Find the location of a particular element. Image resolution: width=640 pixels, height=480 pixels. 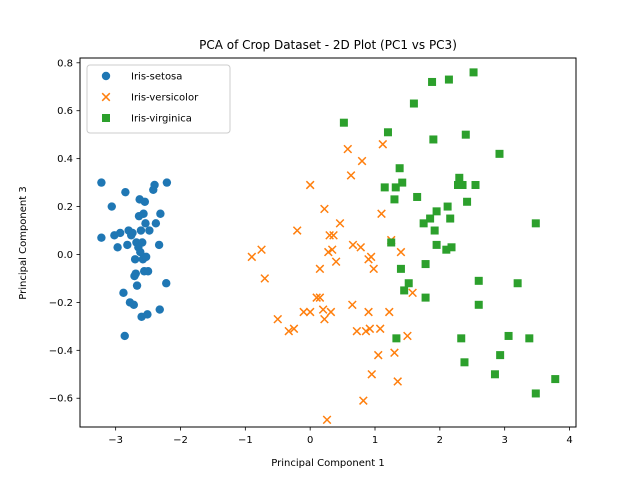

y-axis-label: Principal Component 3 is located at coordinates (23, 242).